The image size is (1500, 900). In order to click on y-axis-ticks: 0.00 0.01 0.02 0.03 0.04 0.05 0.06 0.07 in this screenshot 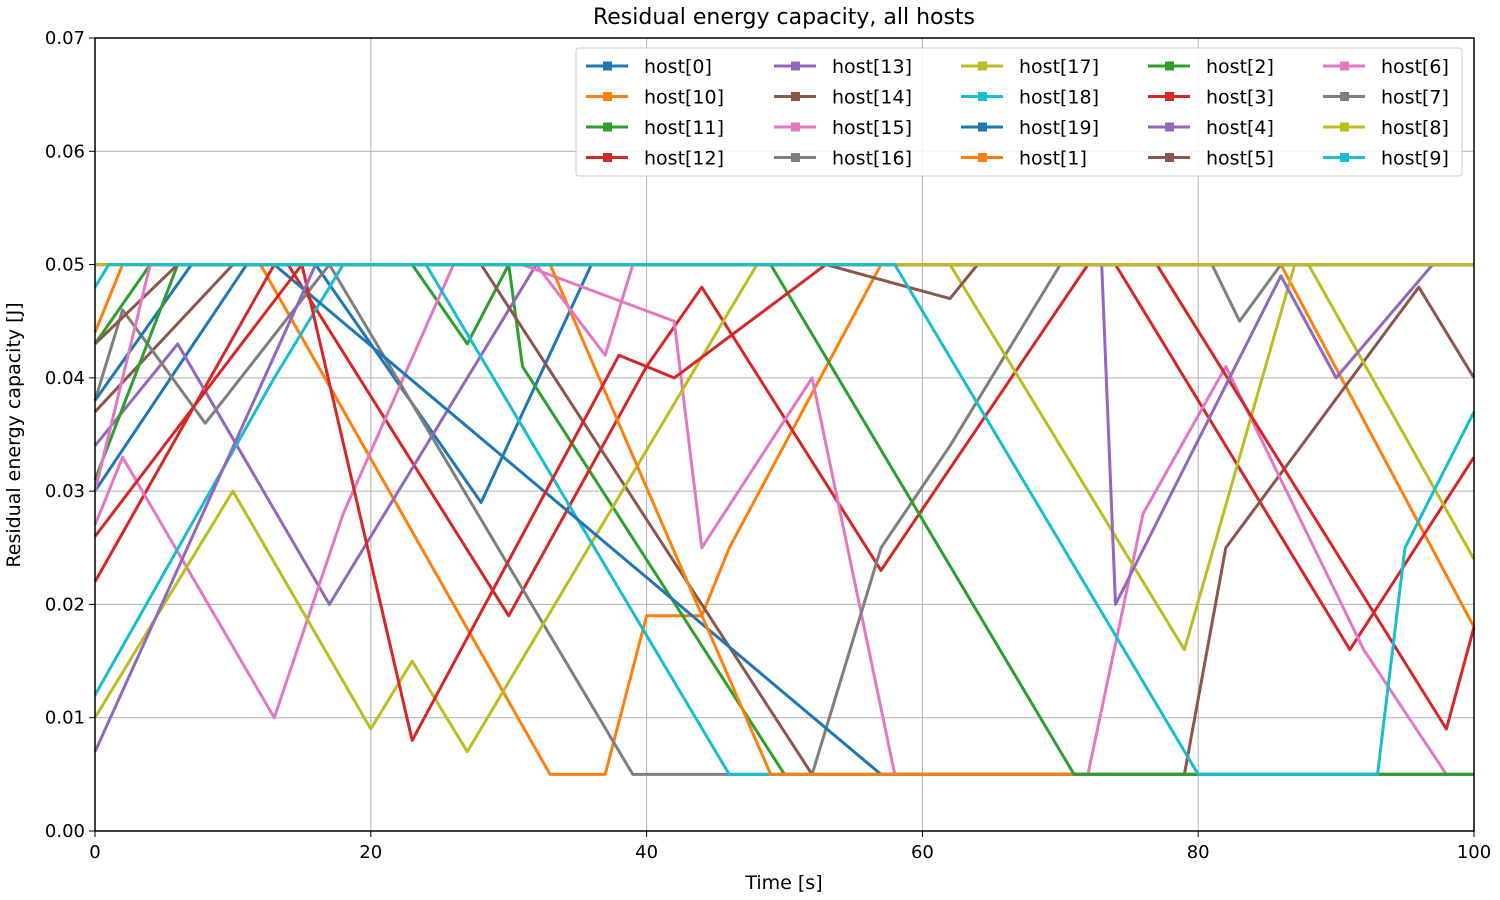, I will do `click(70, 435)`.